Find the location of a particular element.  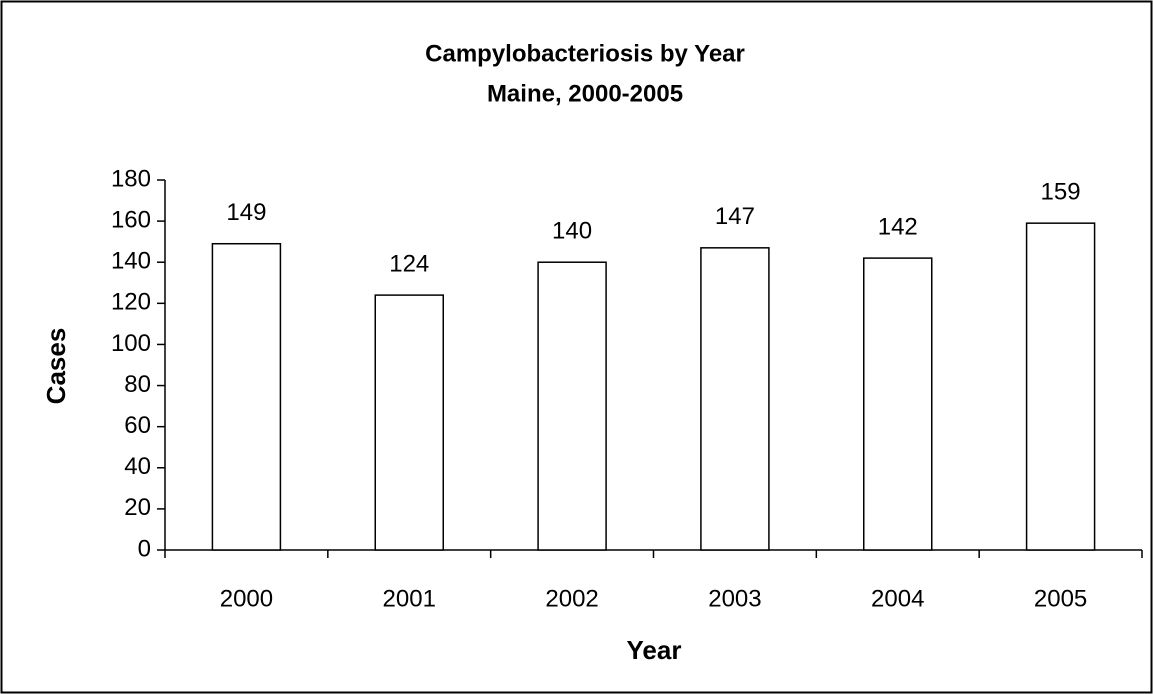

chart-subtitle: Maine, 2000-2005 is located at coordinates (585, 93).